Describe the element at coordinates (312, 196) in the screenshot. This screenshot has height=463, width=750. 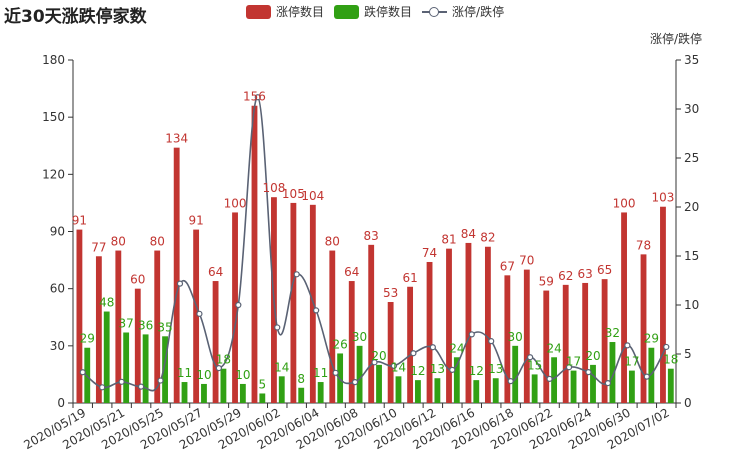
I see `data-label-limit-up: 104` at that location.